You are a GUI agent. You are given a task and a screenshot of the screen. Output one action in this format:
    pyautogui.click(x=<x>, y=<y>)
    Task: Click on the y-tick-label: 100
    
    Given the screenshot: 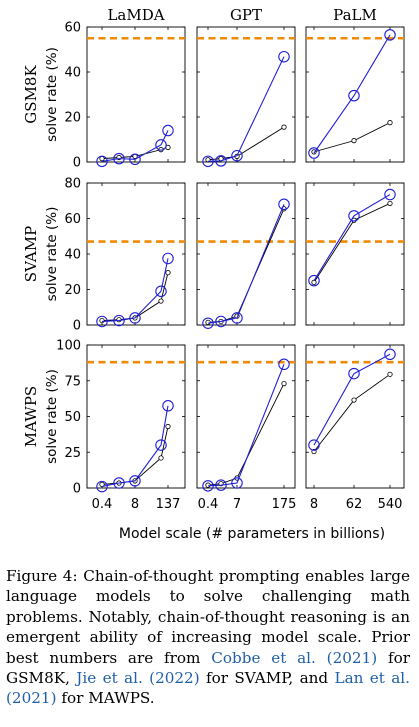 What is the action you would take?
    pyautogui.click(x=68, y=346)
    